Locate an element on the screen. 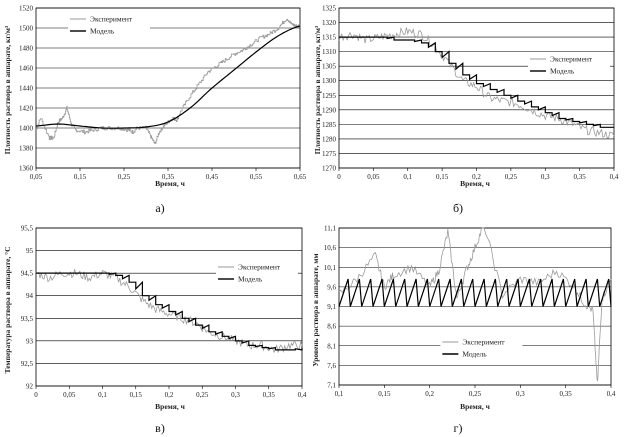 The image size is (624, 437). y-tick-label: 10,1 is located at coordinates (330, 268).